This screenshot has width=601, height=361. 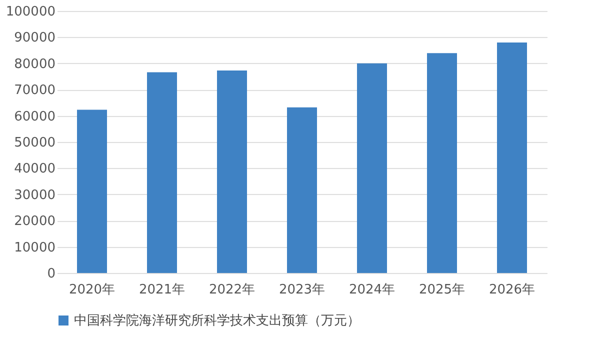 What do you see at coordinates (35, 90) in the screenshot?
I see `y-tick-label: 70000` at bounding box center [35, 90].